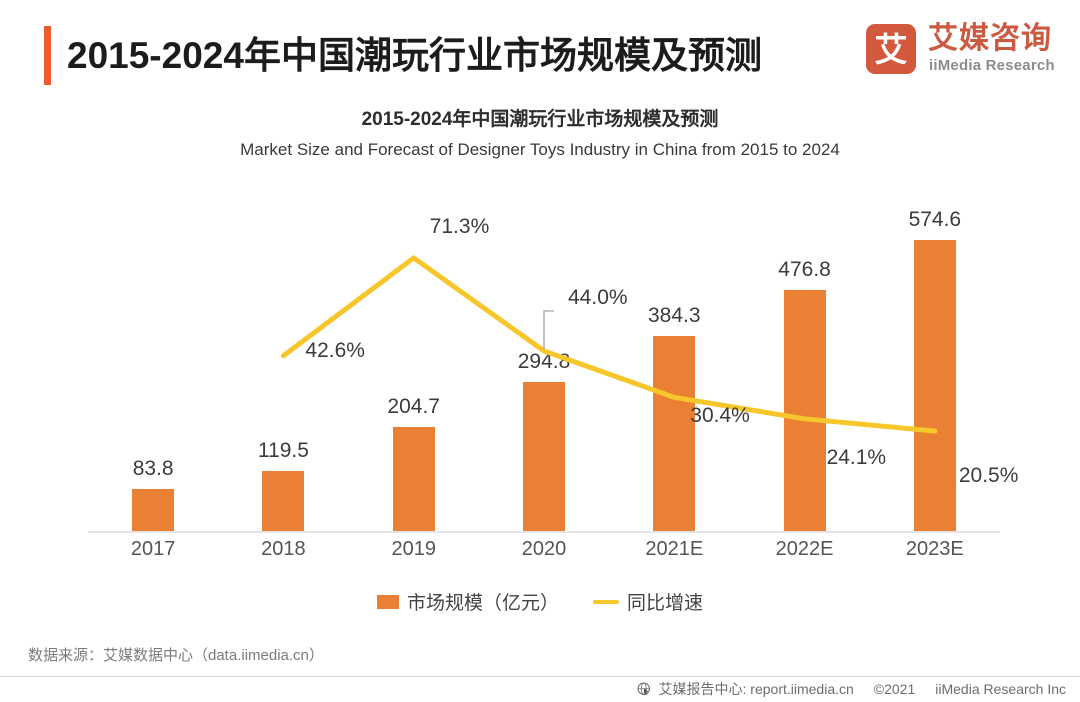 This screenshot has width=1080, height=702. I want to click on bar-2018, so click(283, 500).